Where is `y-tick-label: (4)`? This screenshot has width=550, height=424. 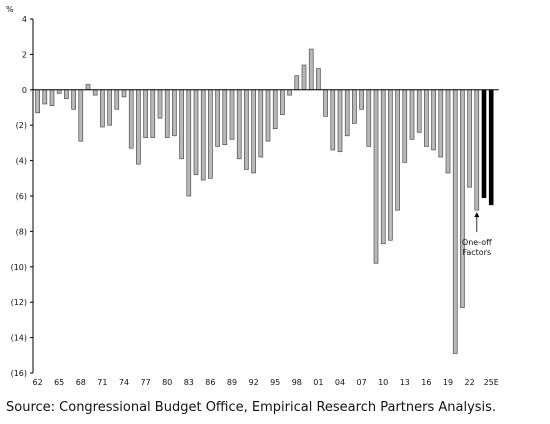 y-tick-label: (4) is located at coordinates (21, 161).